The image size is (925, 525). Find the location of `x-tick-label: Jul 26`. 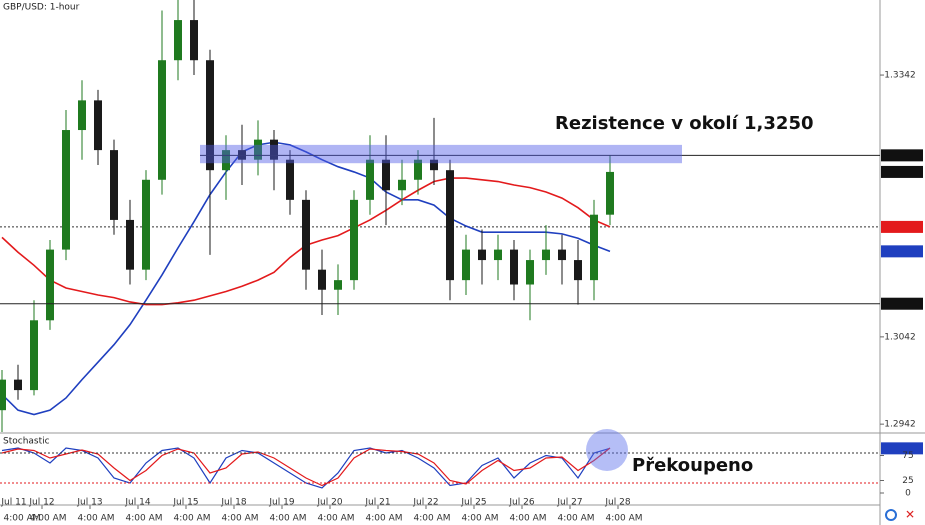

x-tick-label: Jul 26 is located at coordinates (521, 503).